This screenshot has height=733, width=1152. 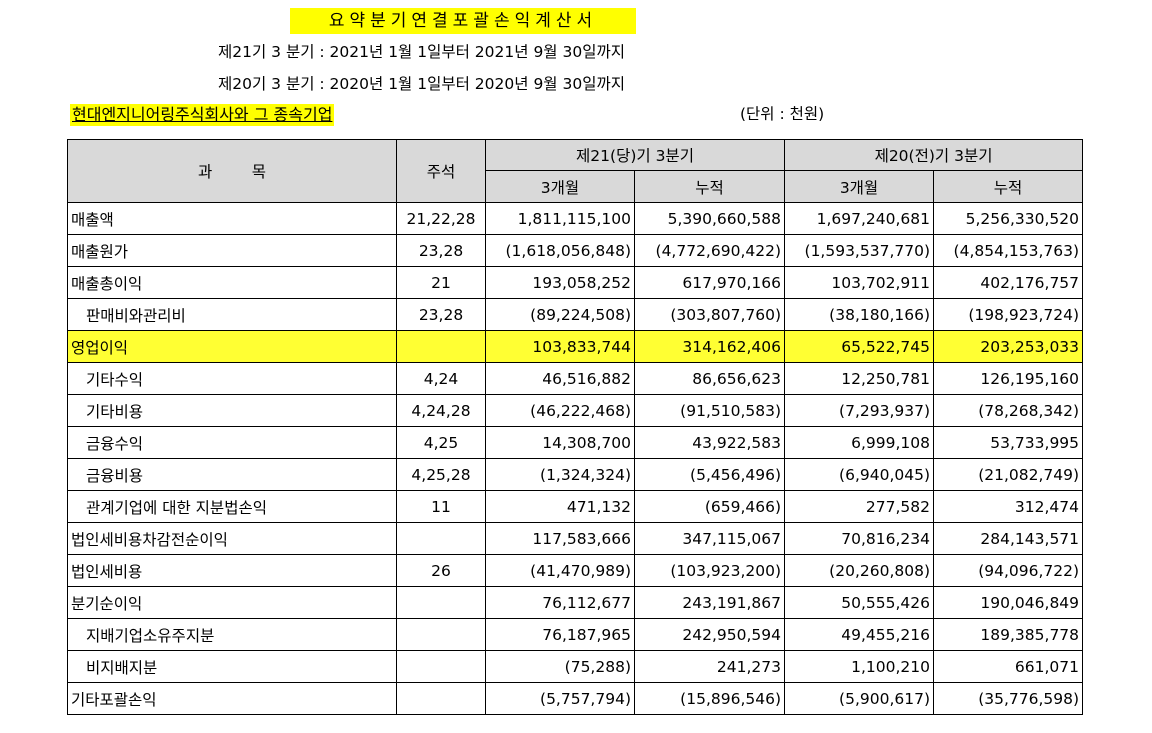 I want to click on row-prior-3m: 50,555,426, so click(x=859, y=602).